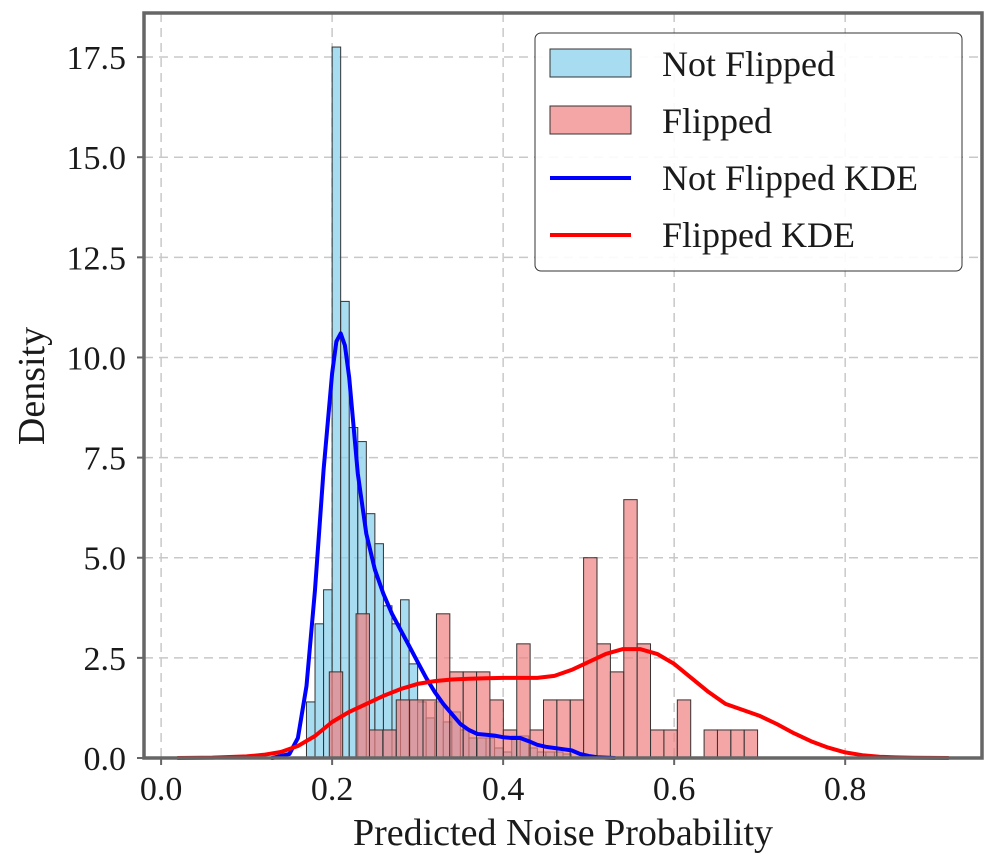 Image resolution: width=996 pixels, height=866 pixels. I want to click on x-axis-label: Predicted Noise Probability, so click(563, 833).